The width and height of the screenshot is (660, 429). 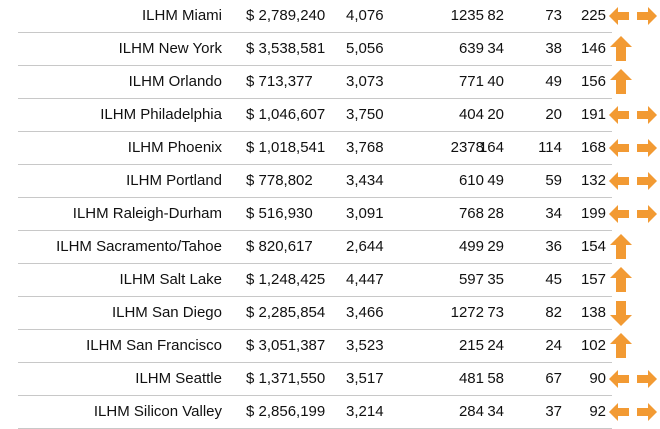 What do you see at coordinates (330, 16) in the screenshot?
I see `table-row: ILHM Miami $ 2,789,240 4,076 1235 82 73 225` at bounding box center [330, 16].